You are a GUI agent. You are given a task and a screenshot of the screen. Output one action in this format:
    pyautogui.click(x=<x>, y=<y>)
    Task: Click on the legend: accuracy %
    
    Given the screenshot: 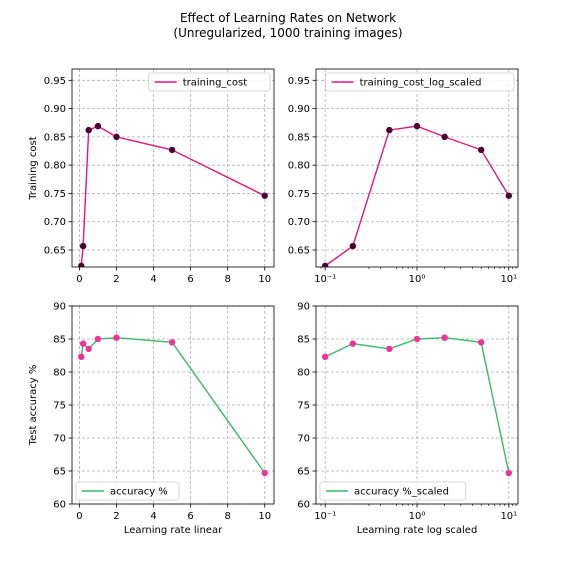 What is the action you would take?
    pyautogui.click(x=127, y=491)
    